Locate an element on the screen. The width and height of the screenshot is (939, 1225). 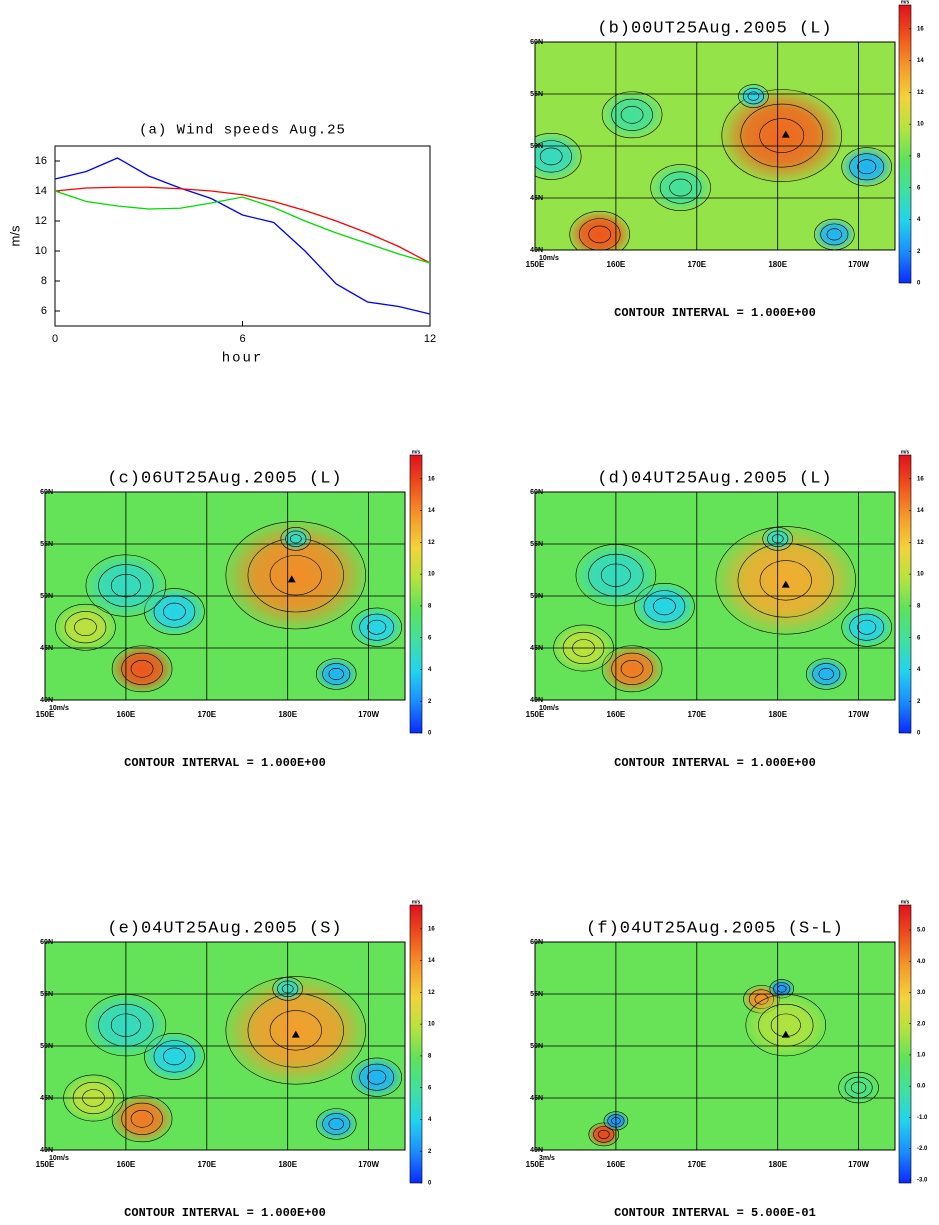
y-tick-label: 50N is located at coordinates (536, 146).